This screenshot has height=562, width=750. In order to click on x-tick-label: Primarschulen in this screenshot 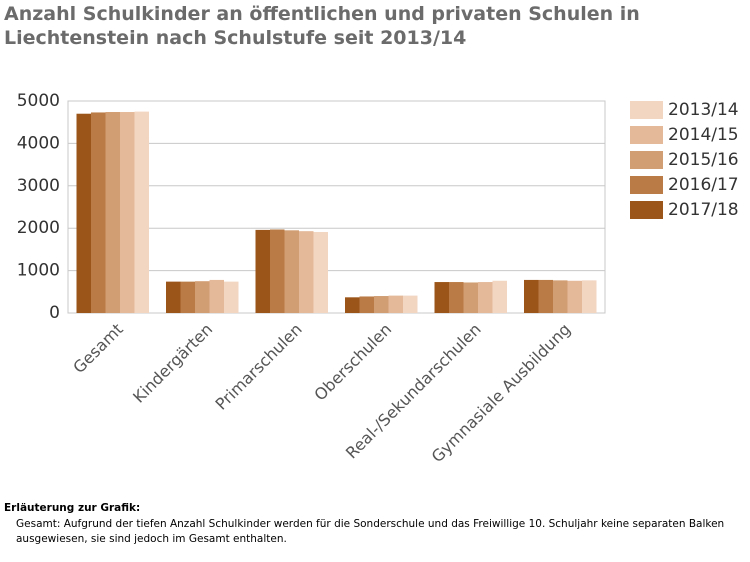, I will do `click(259, 367)`.